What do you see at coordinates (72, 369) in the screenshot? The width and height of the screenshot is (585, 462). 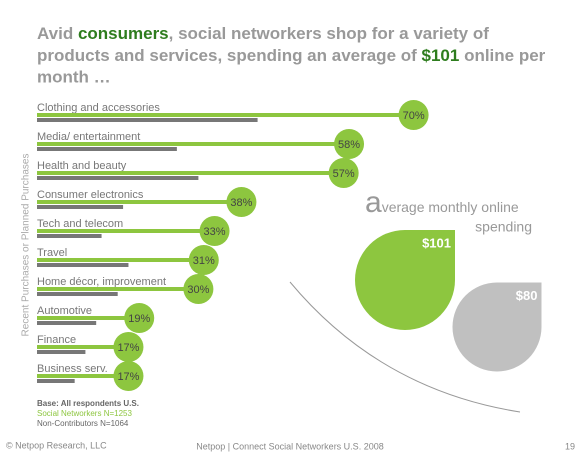 I see `category-label: Business serv.` at bounding box center [72, 369].